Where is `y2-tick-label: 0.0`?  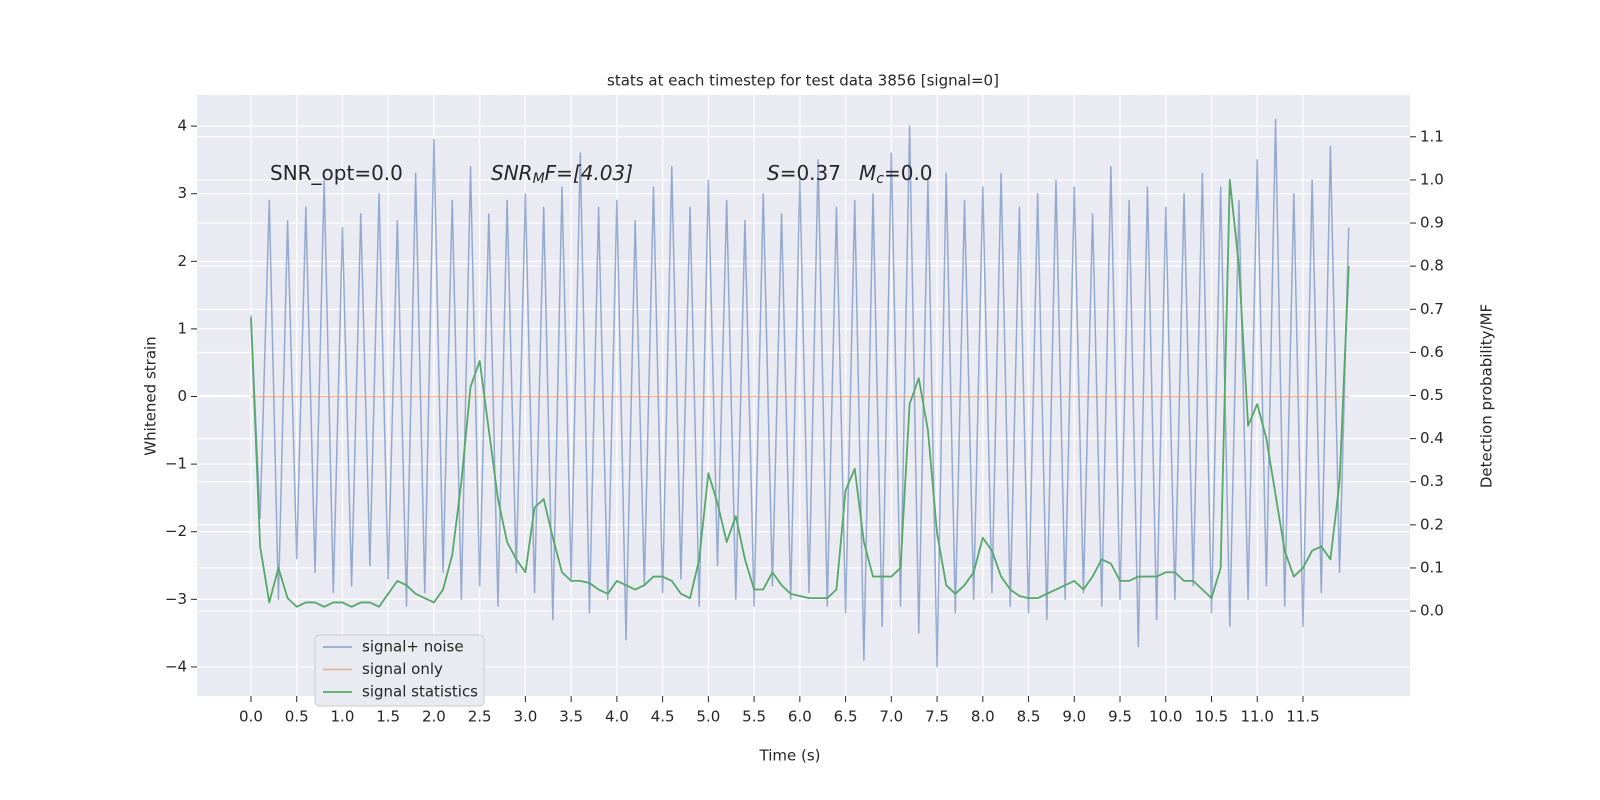
y2-tick-label: 0.0 is located at coordinates (1432, 611).